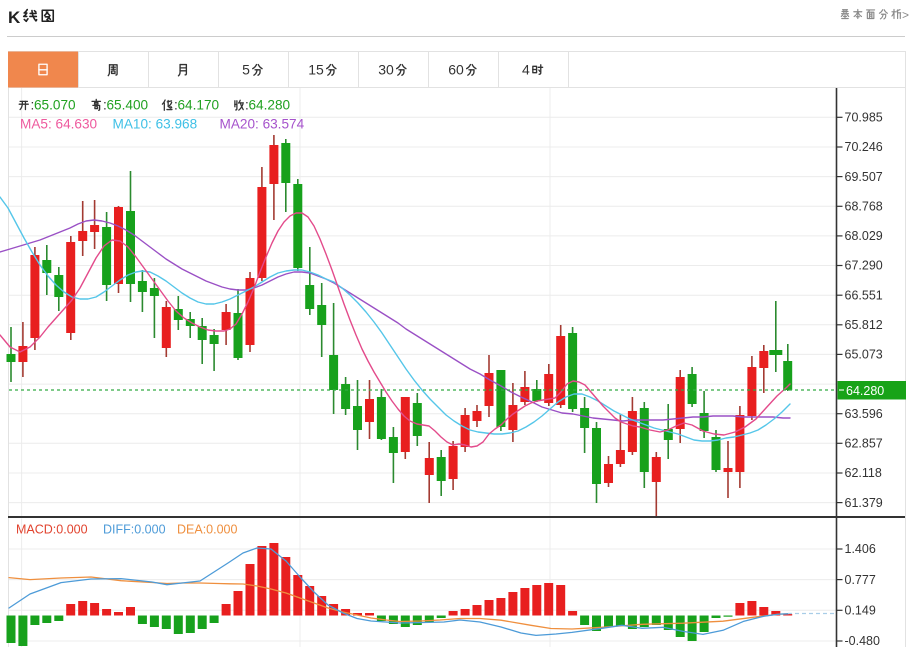 This screenshot has width=911, height=647. I want to click on svg-text: 15, so click(316, 70).